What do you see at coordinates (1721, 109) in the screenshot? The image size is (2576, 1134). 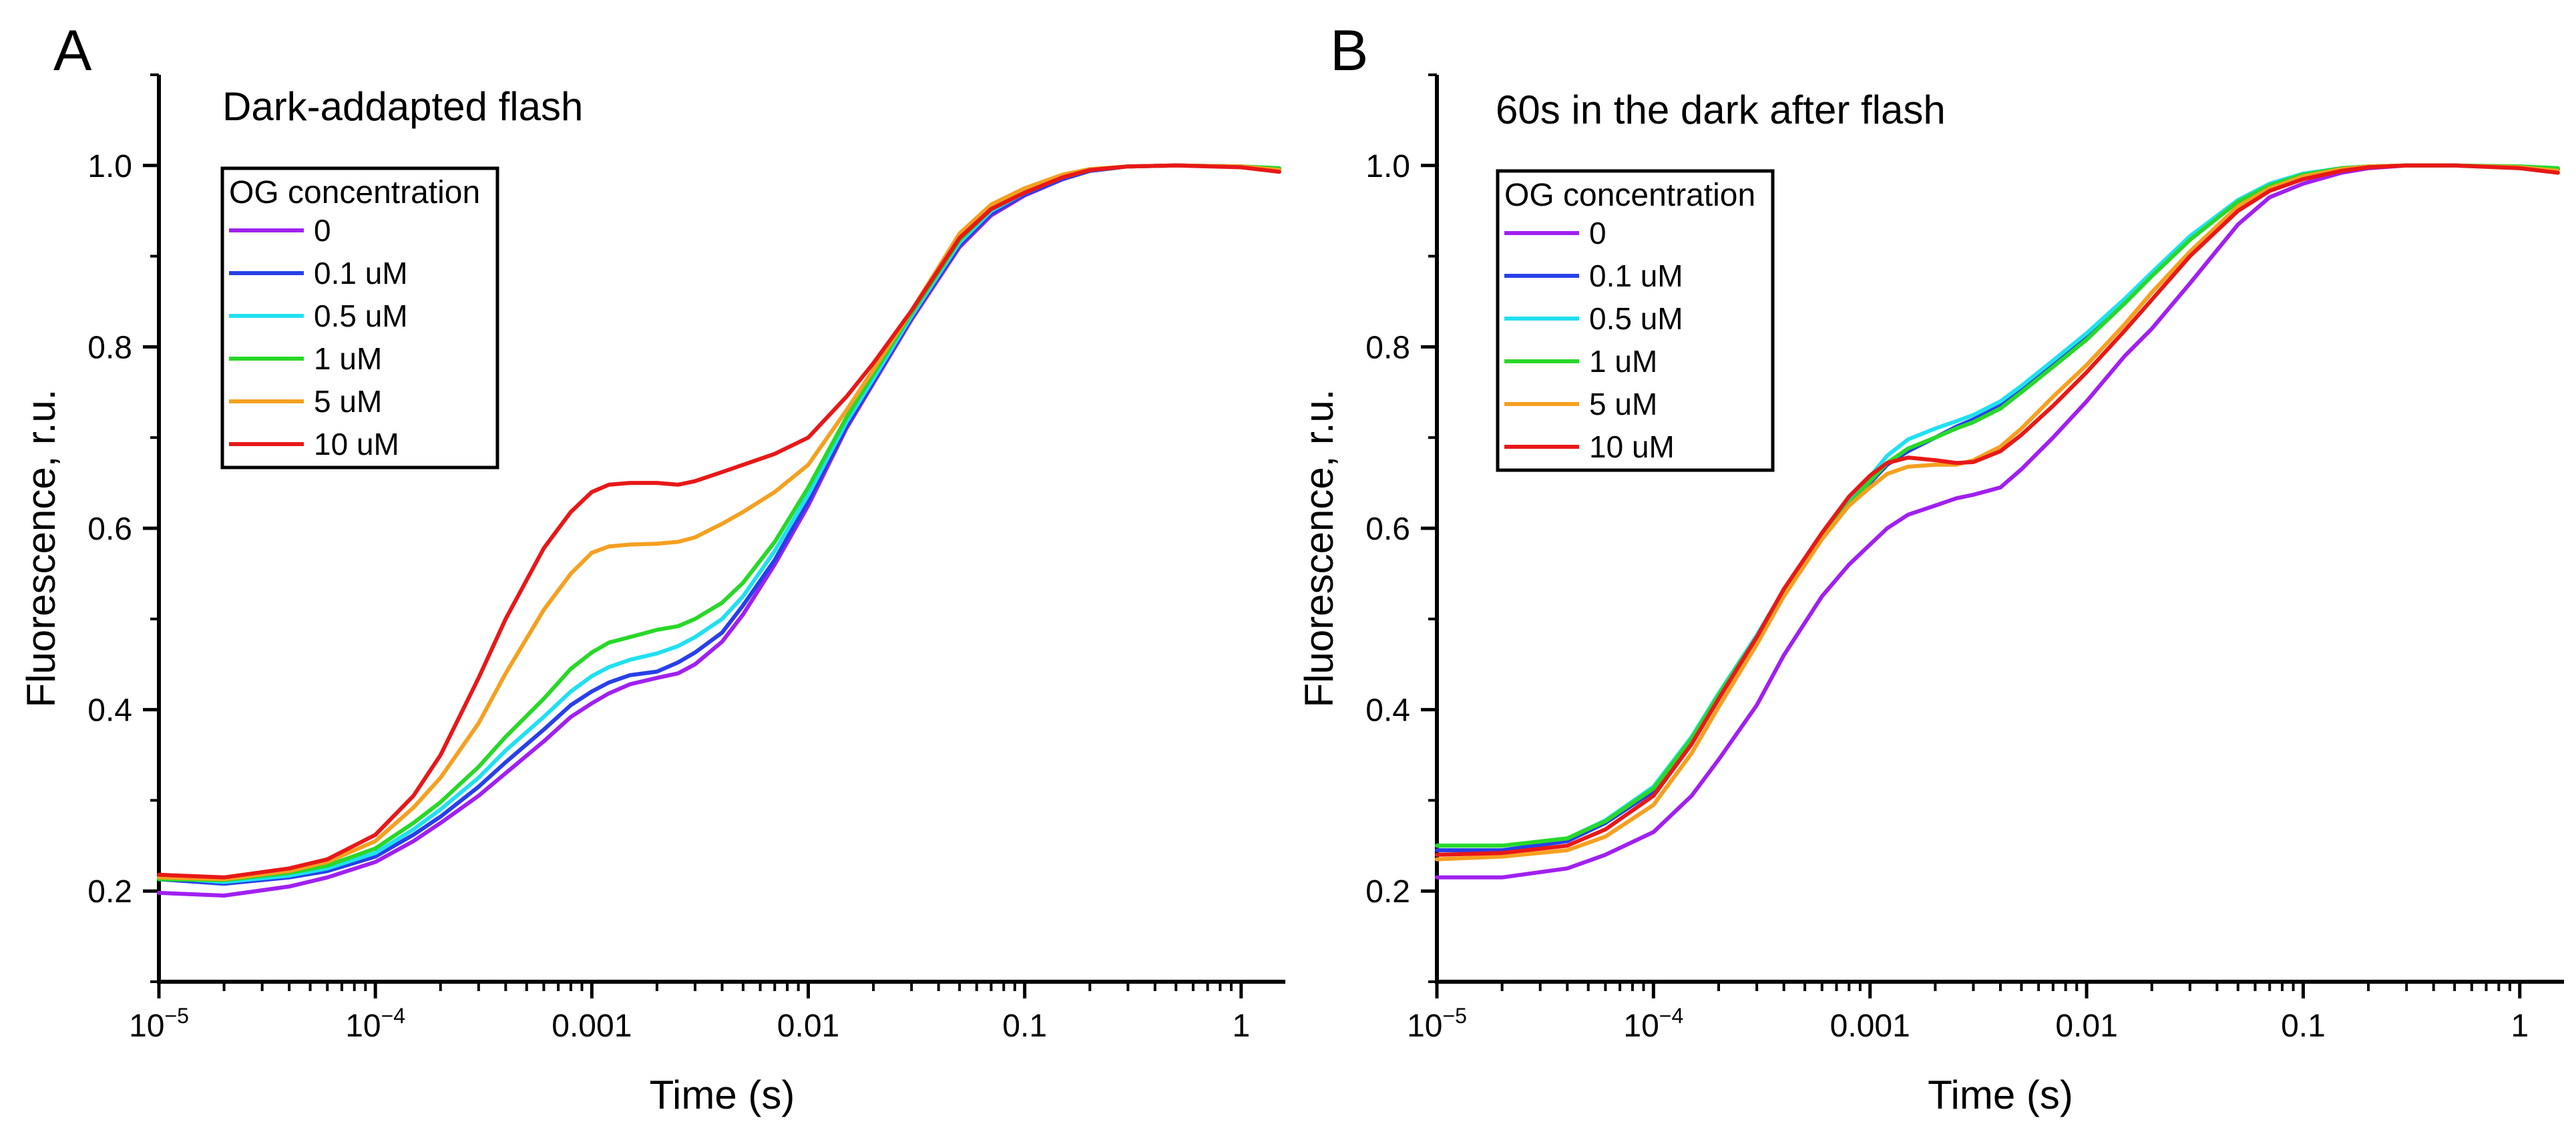 I see `chart-title: 60s in the dark after flash` at bounding box center [1721, 109].